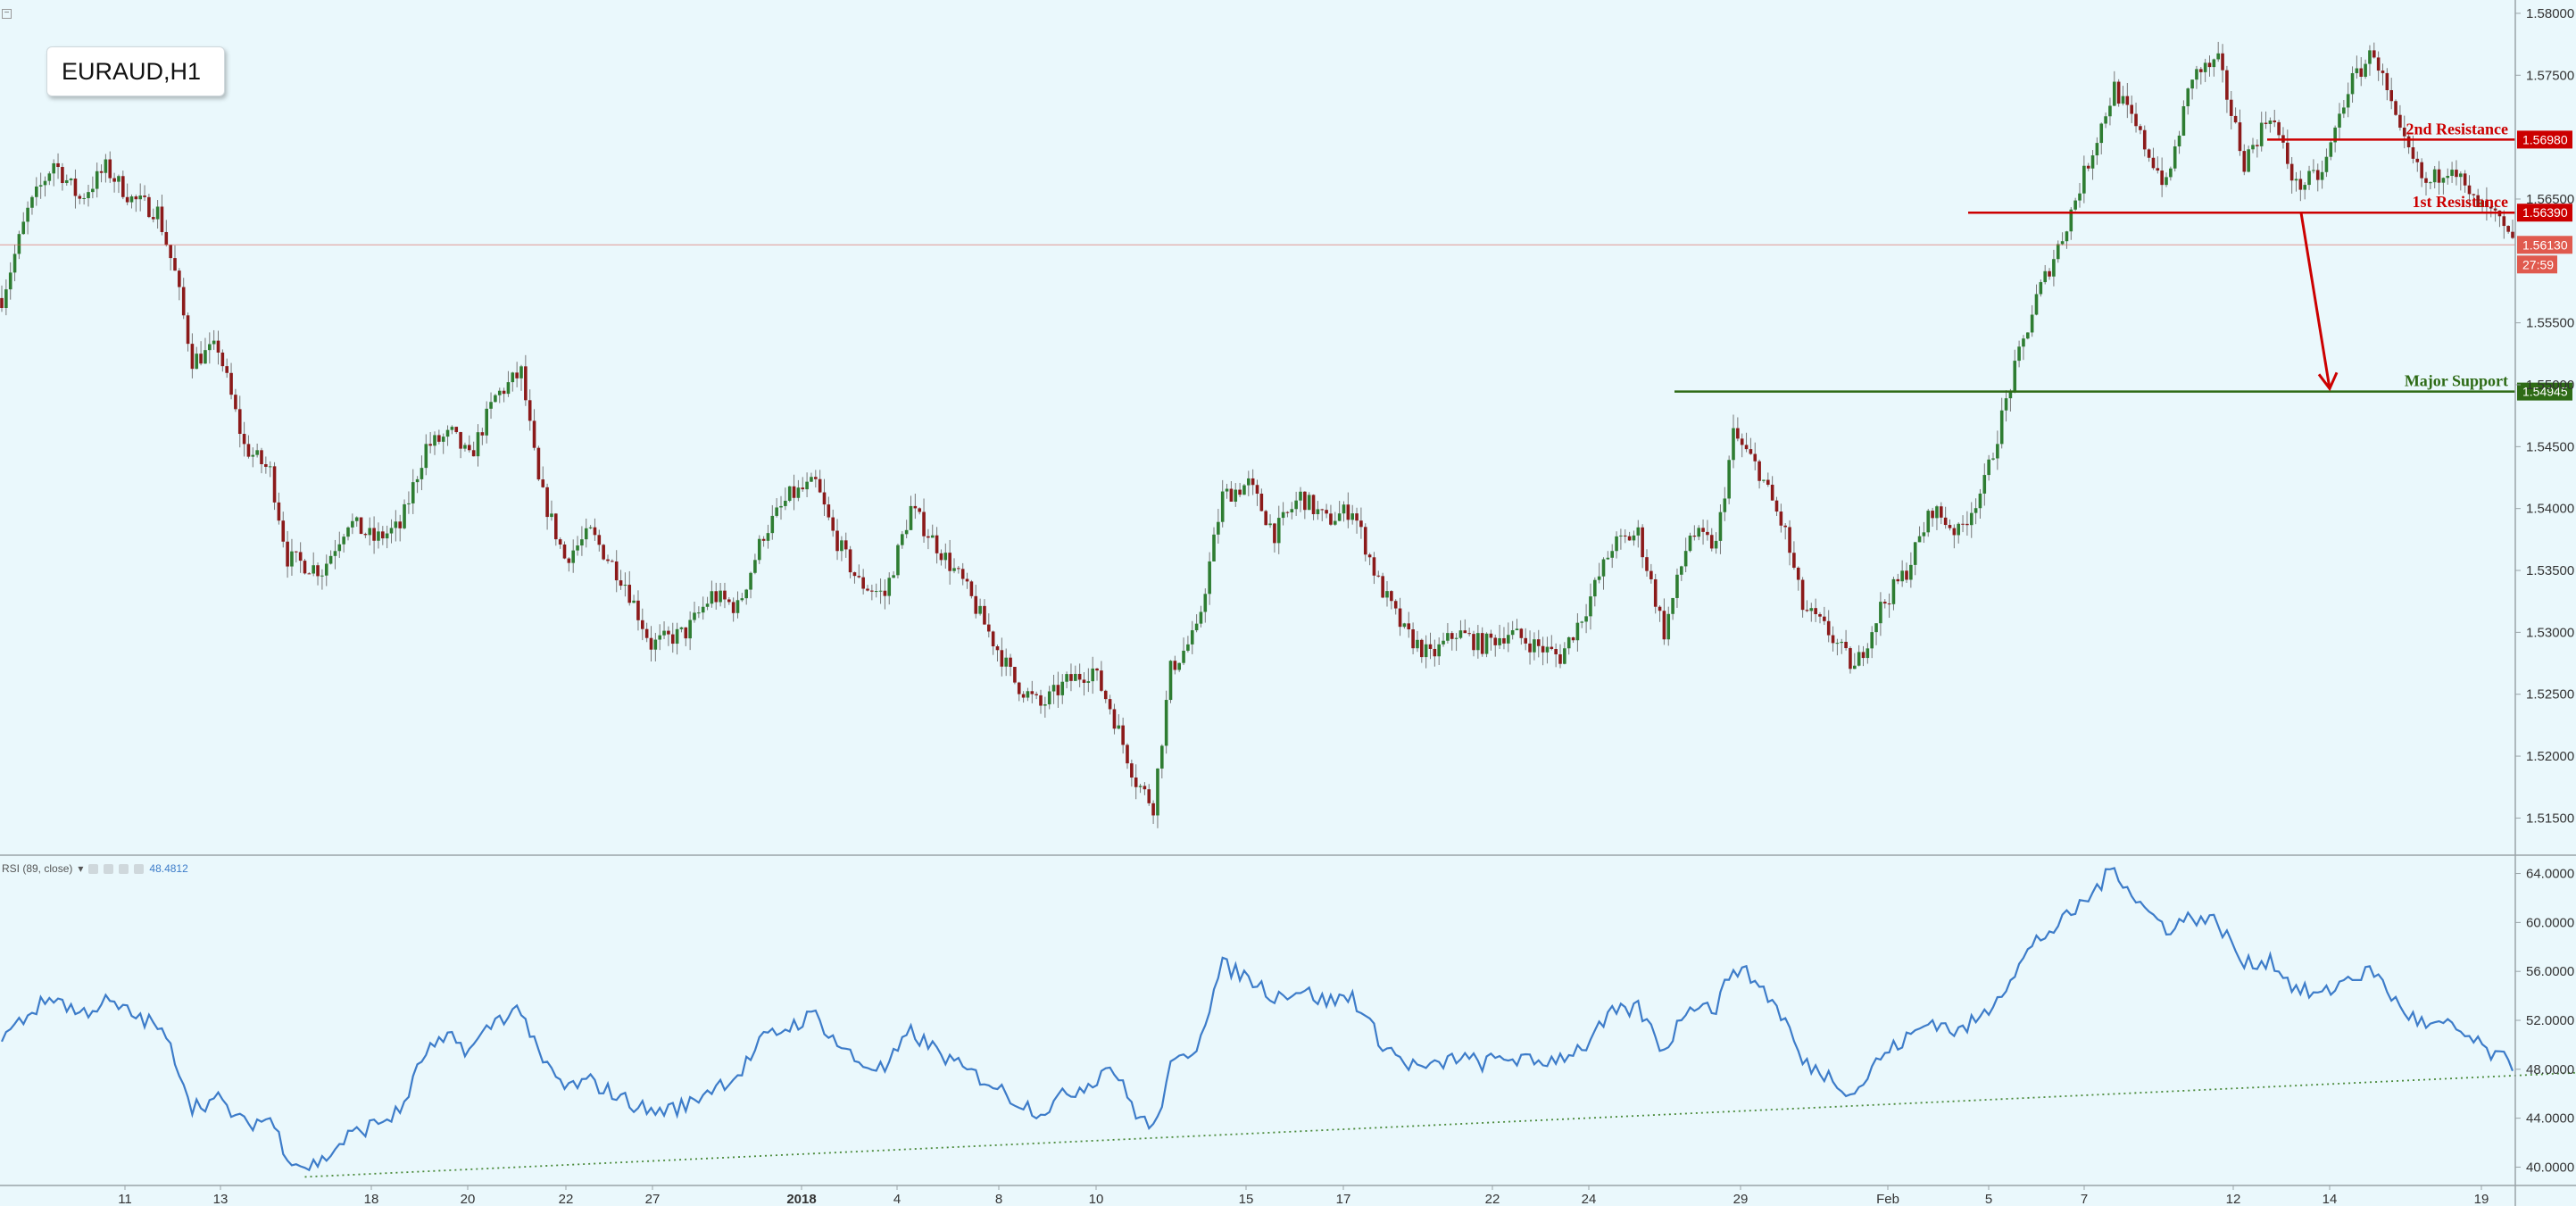  I want to click on collapse-icon: −, so click(7, 14).